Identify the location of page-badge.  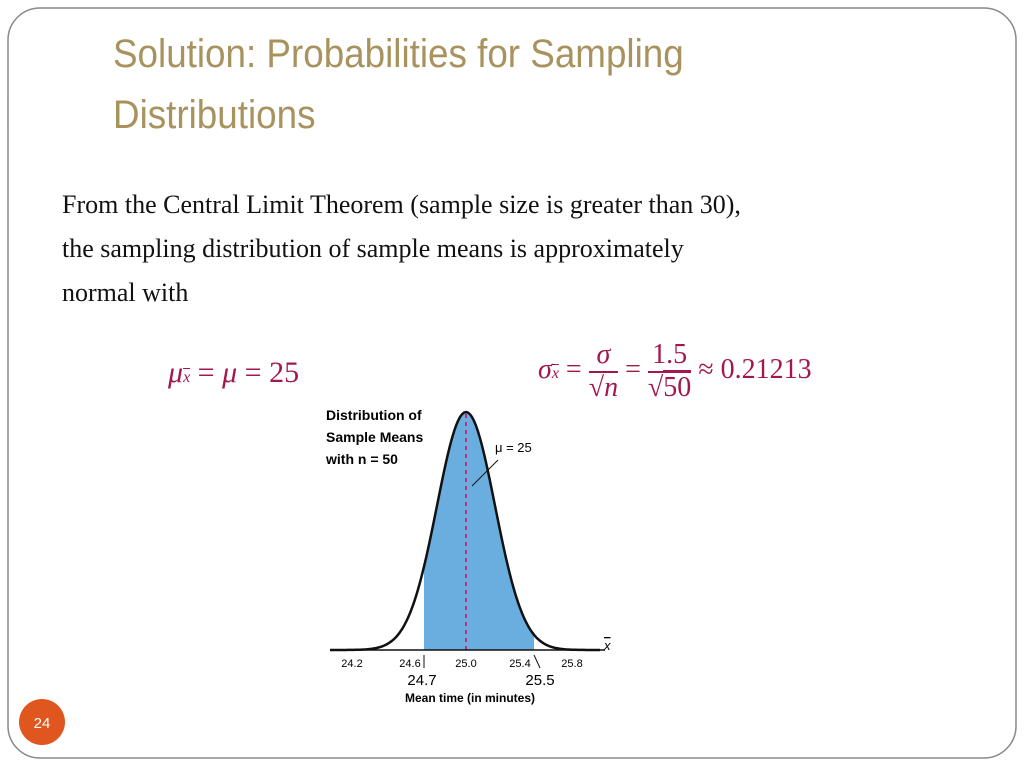
(42, 722).